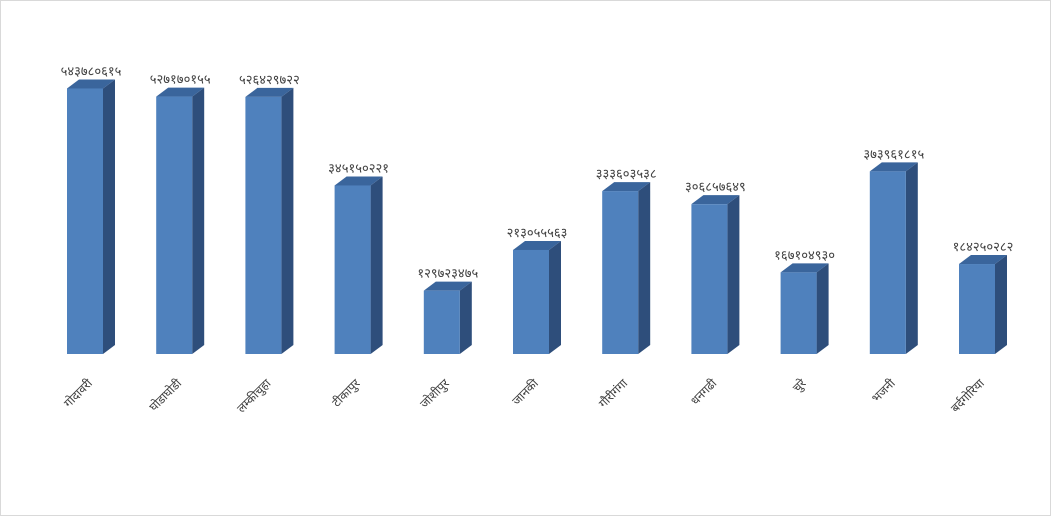 This screenshot has width=1051, height=516. Describe the element at coordinates (180, 80) in the screenshot. I see `data-label: ५२७१७०१५५` at that location.